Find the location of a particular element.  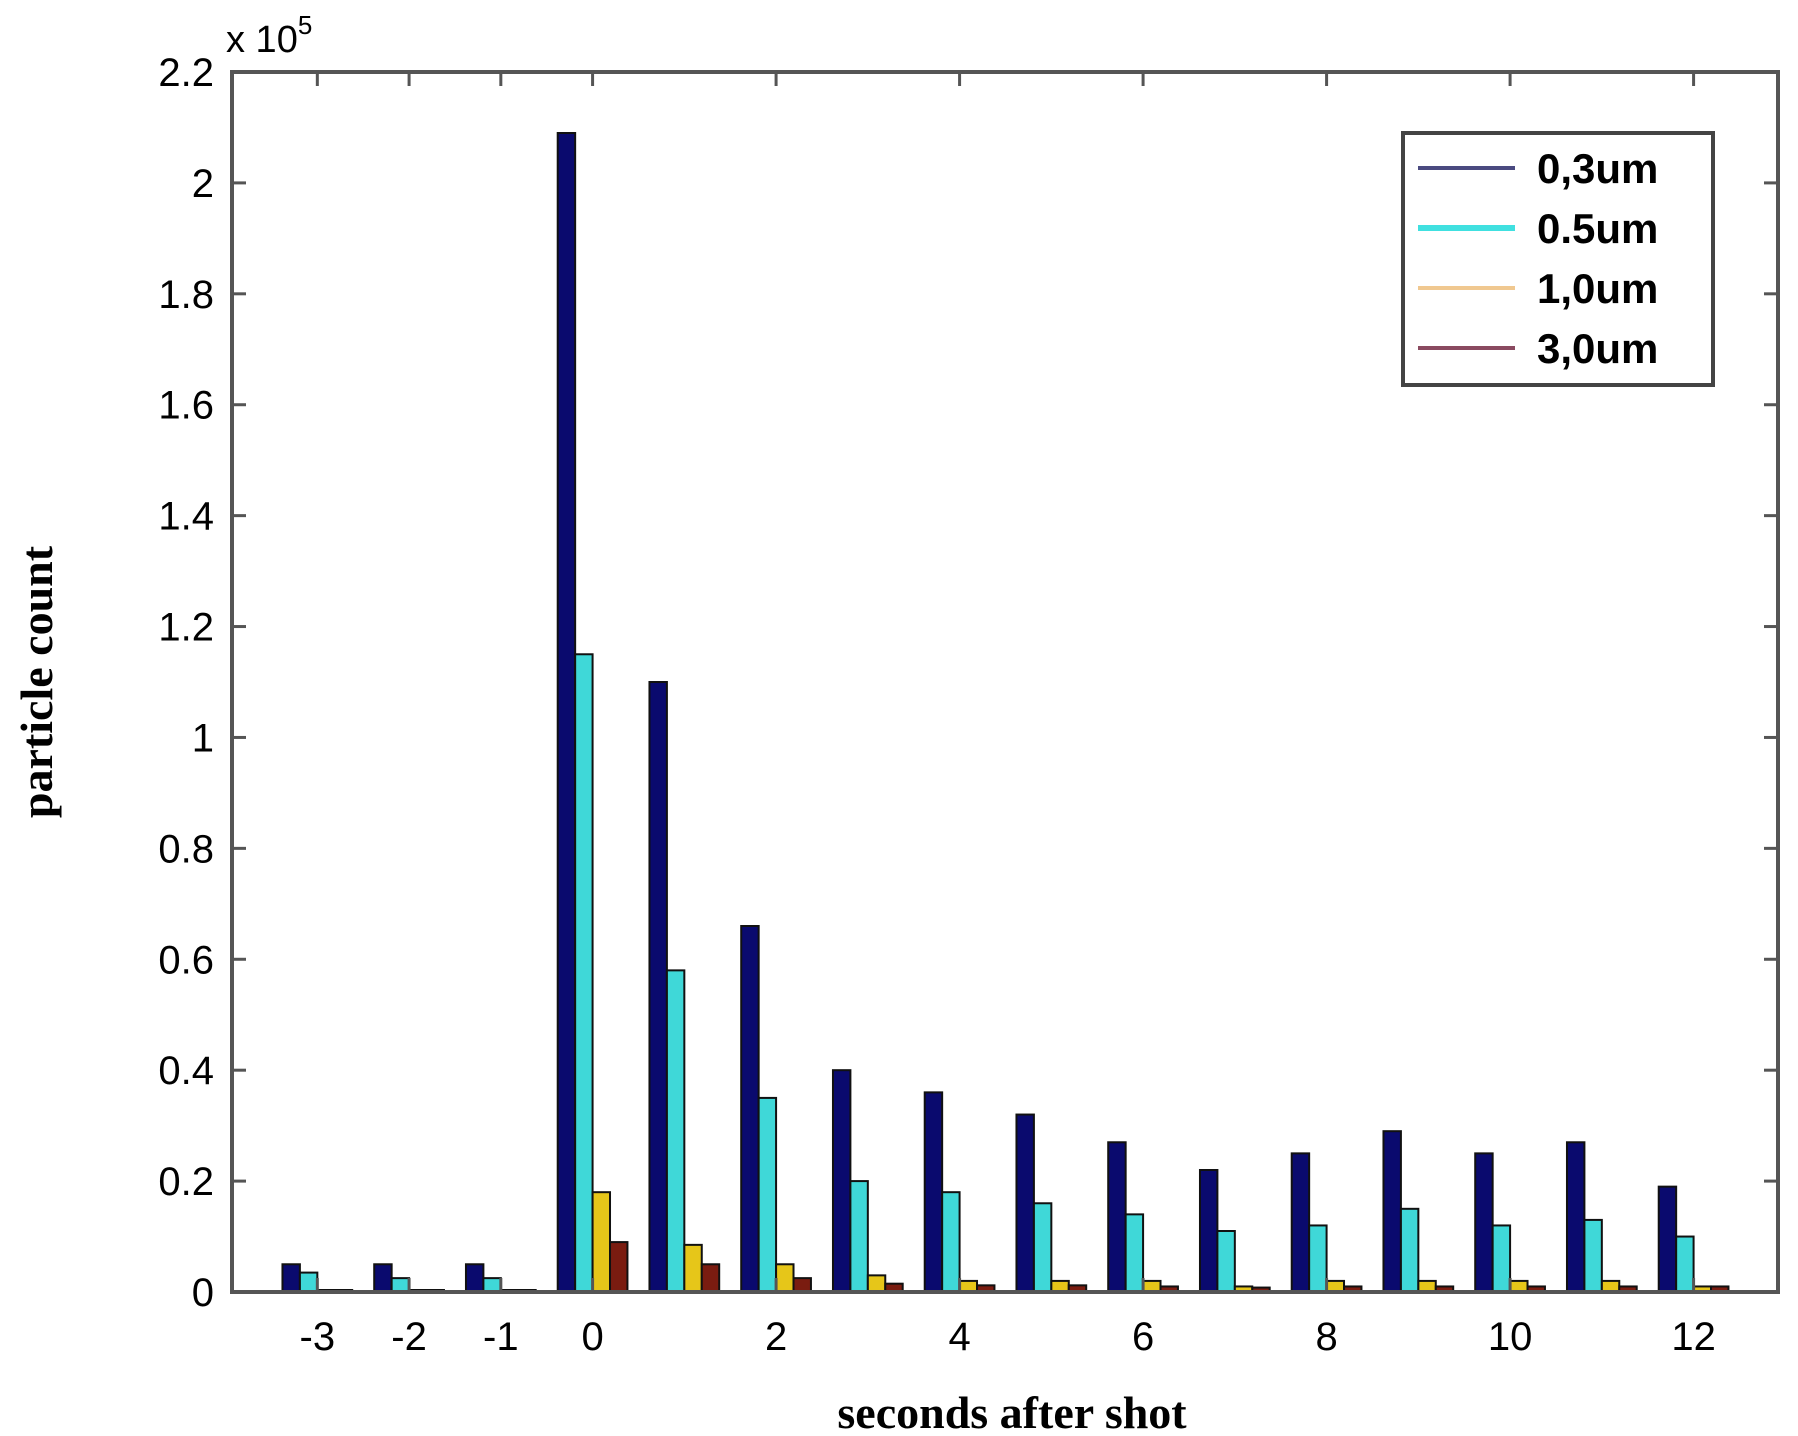

legend-label: 3,0um is located at coordinates (1597, 348).